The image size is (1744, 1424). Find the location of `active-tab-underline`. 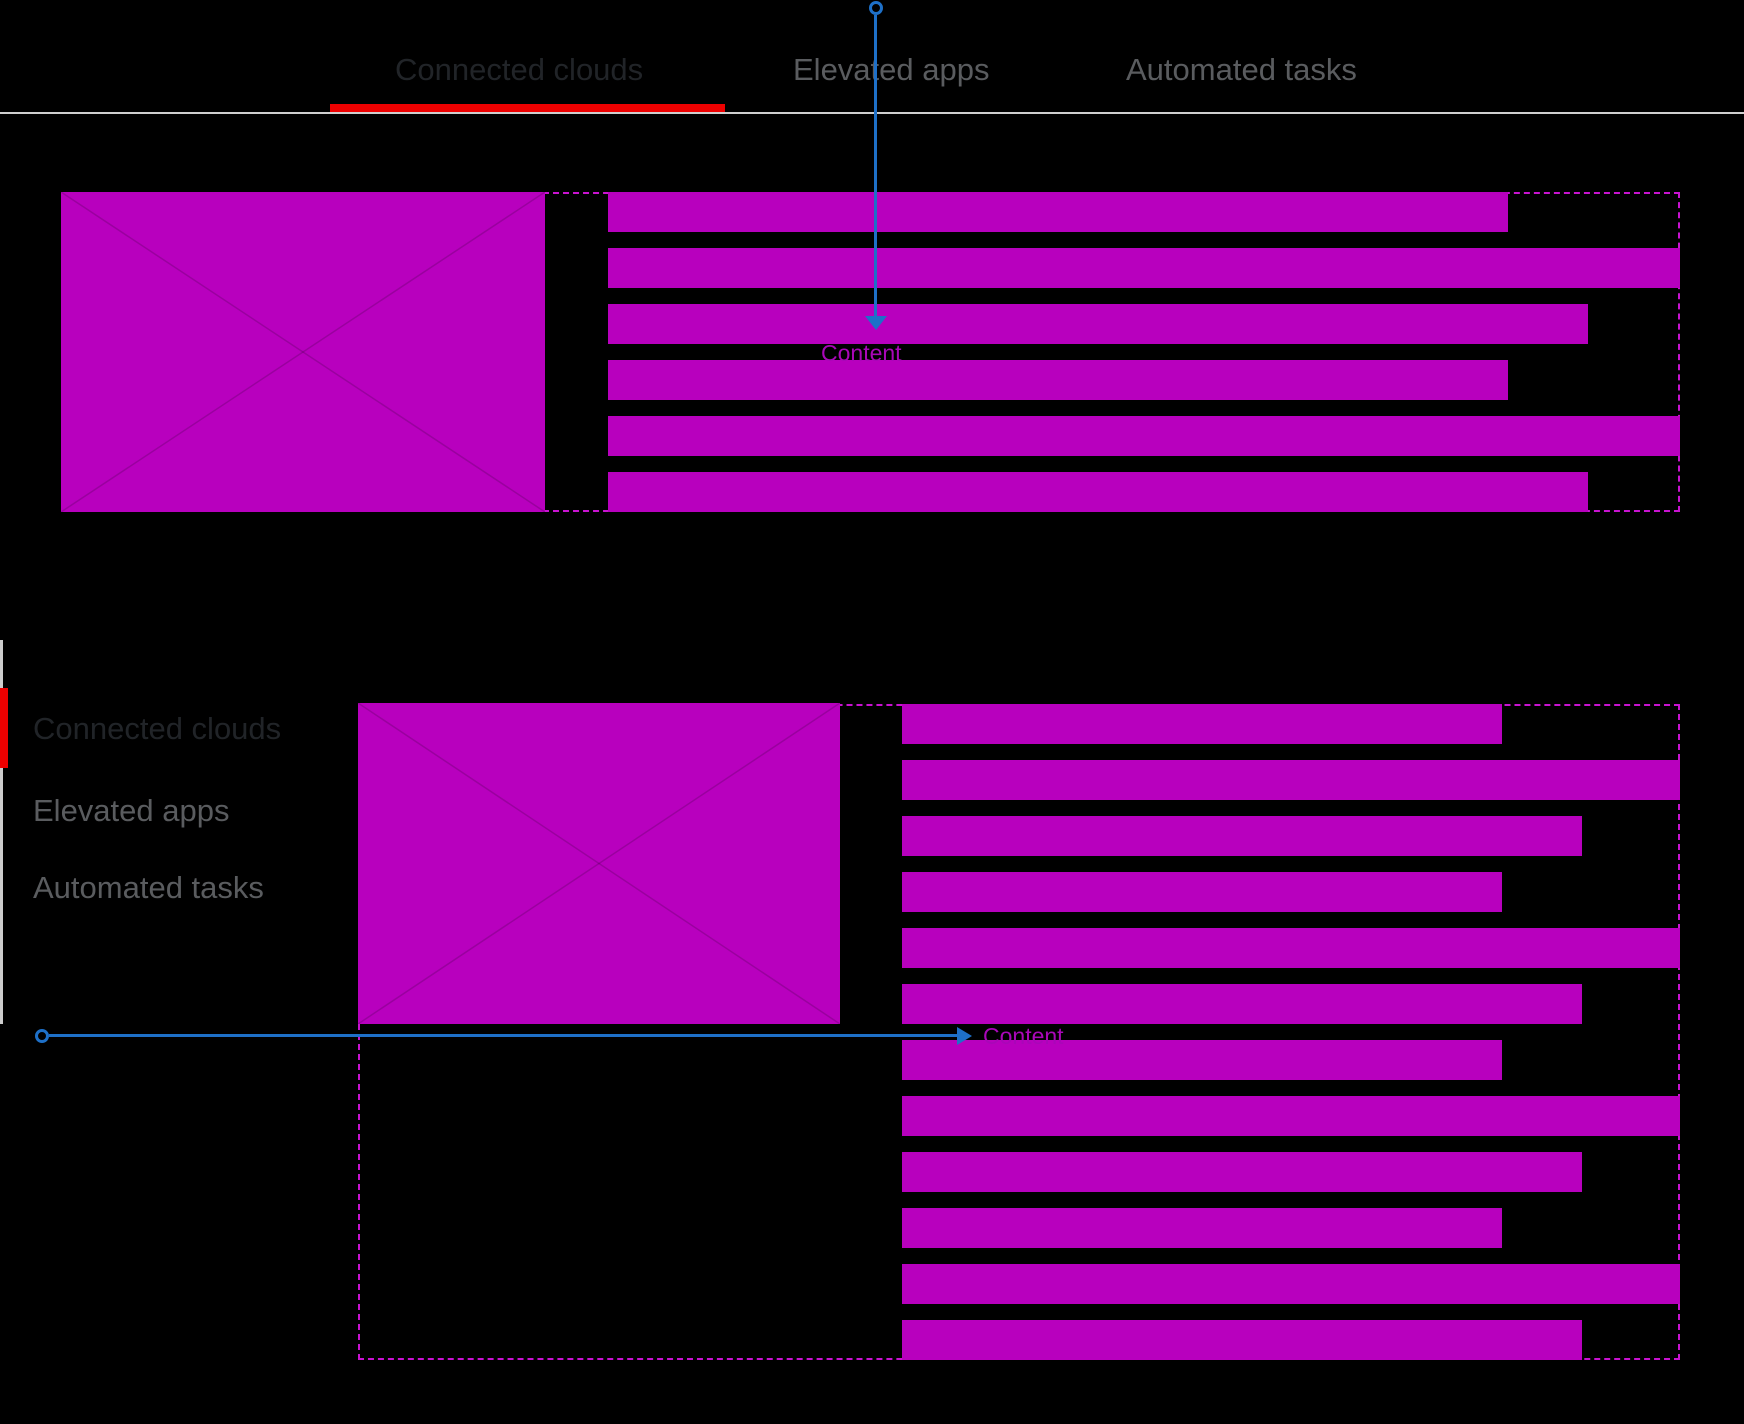

active-tab-underline is located at coordinates (527, 108).